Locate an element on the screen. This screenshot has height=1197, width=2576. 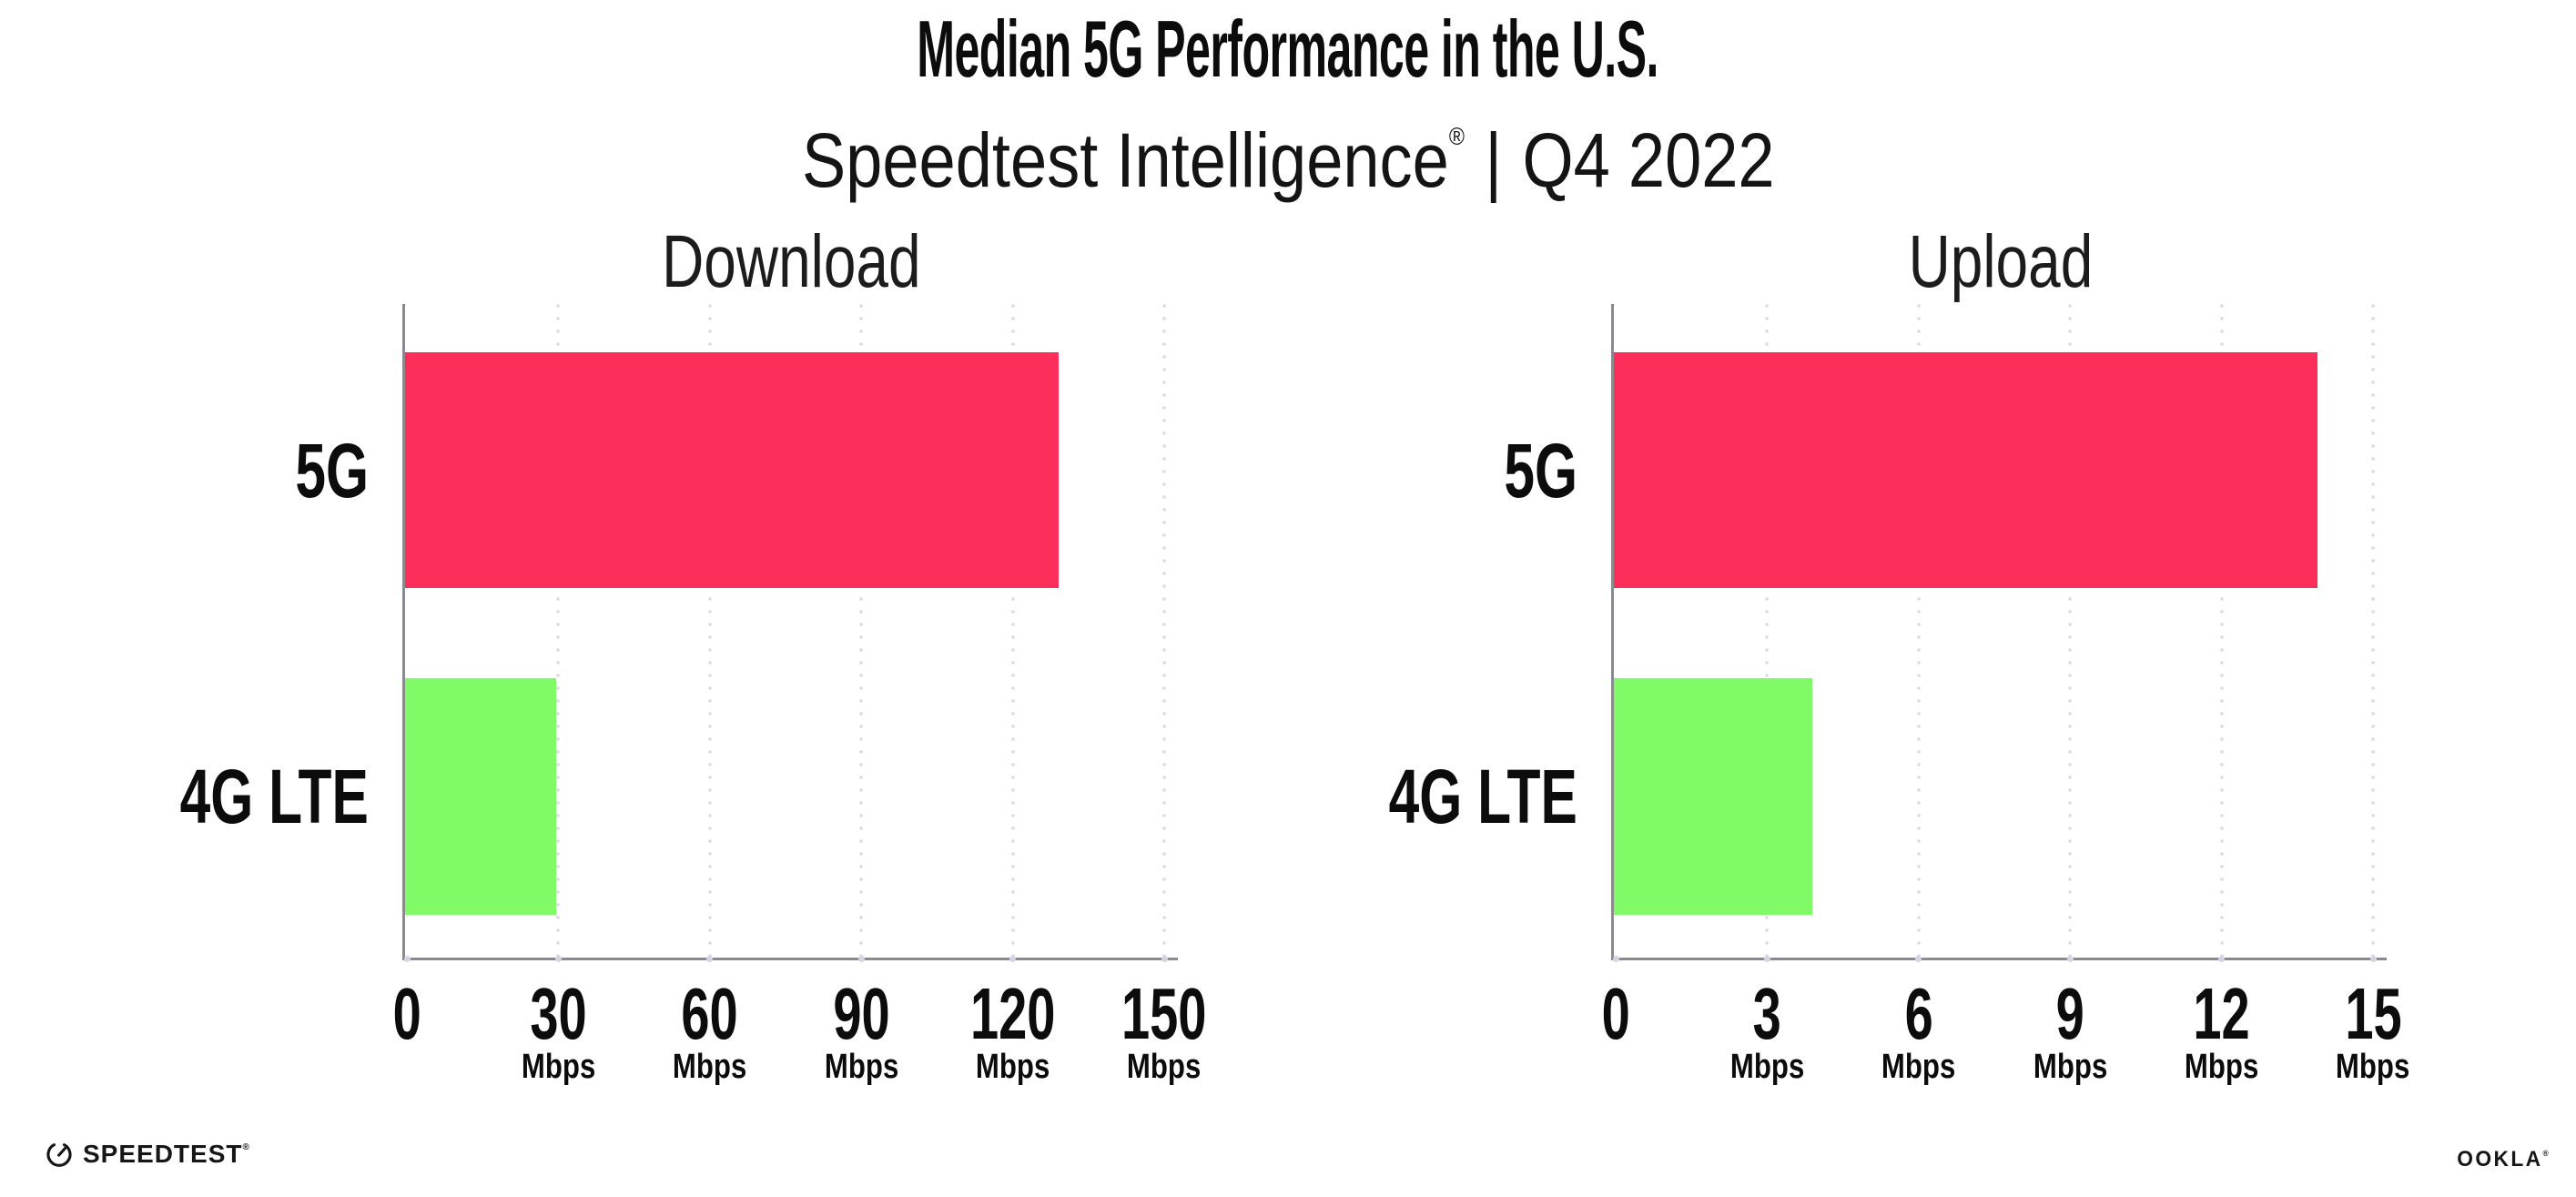
x-tick-label-60: 60 is located at coordinates (709, 1014).